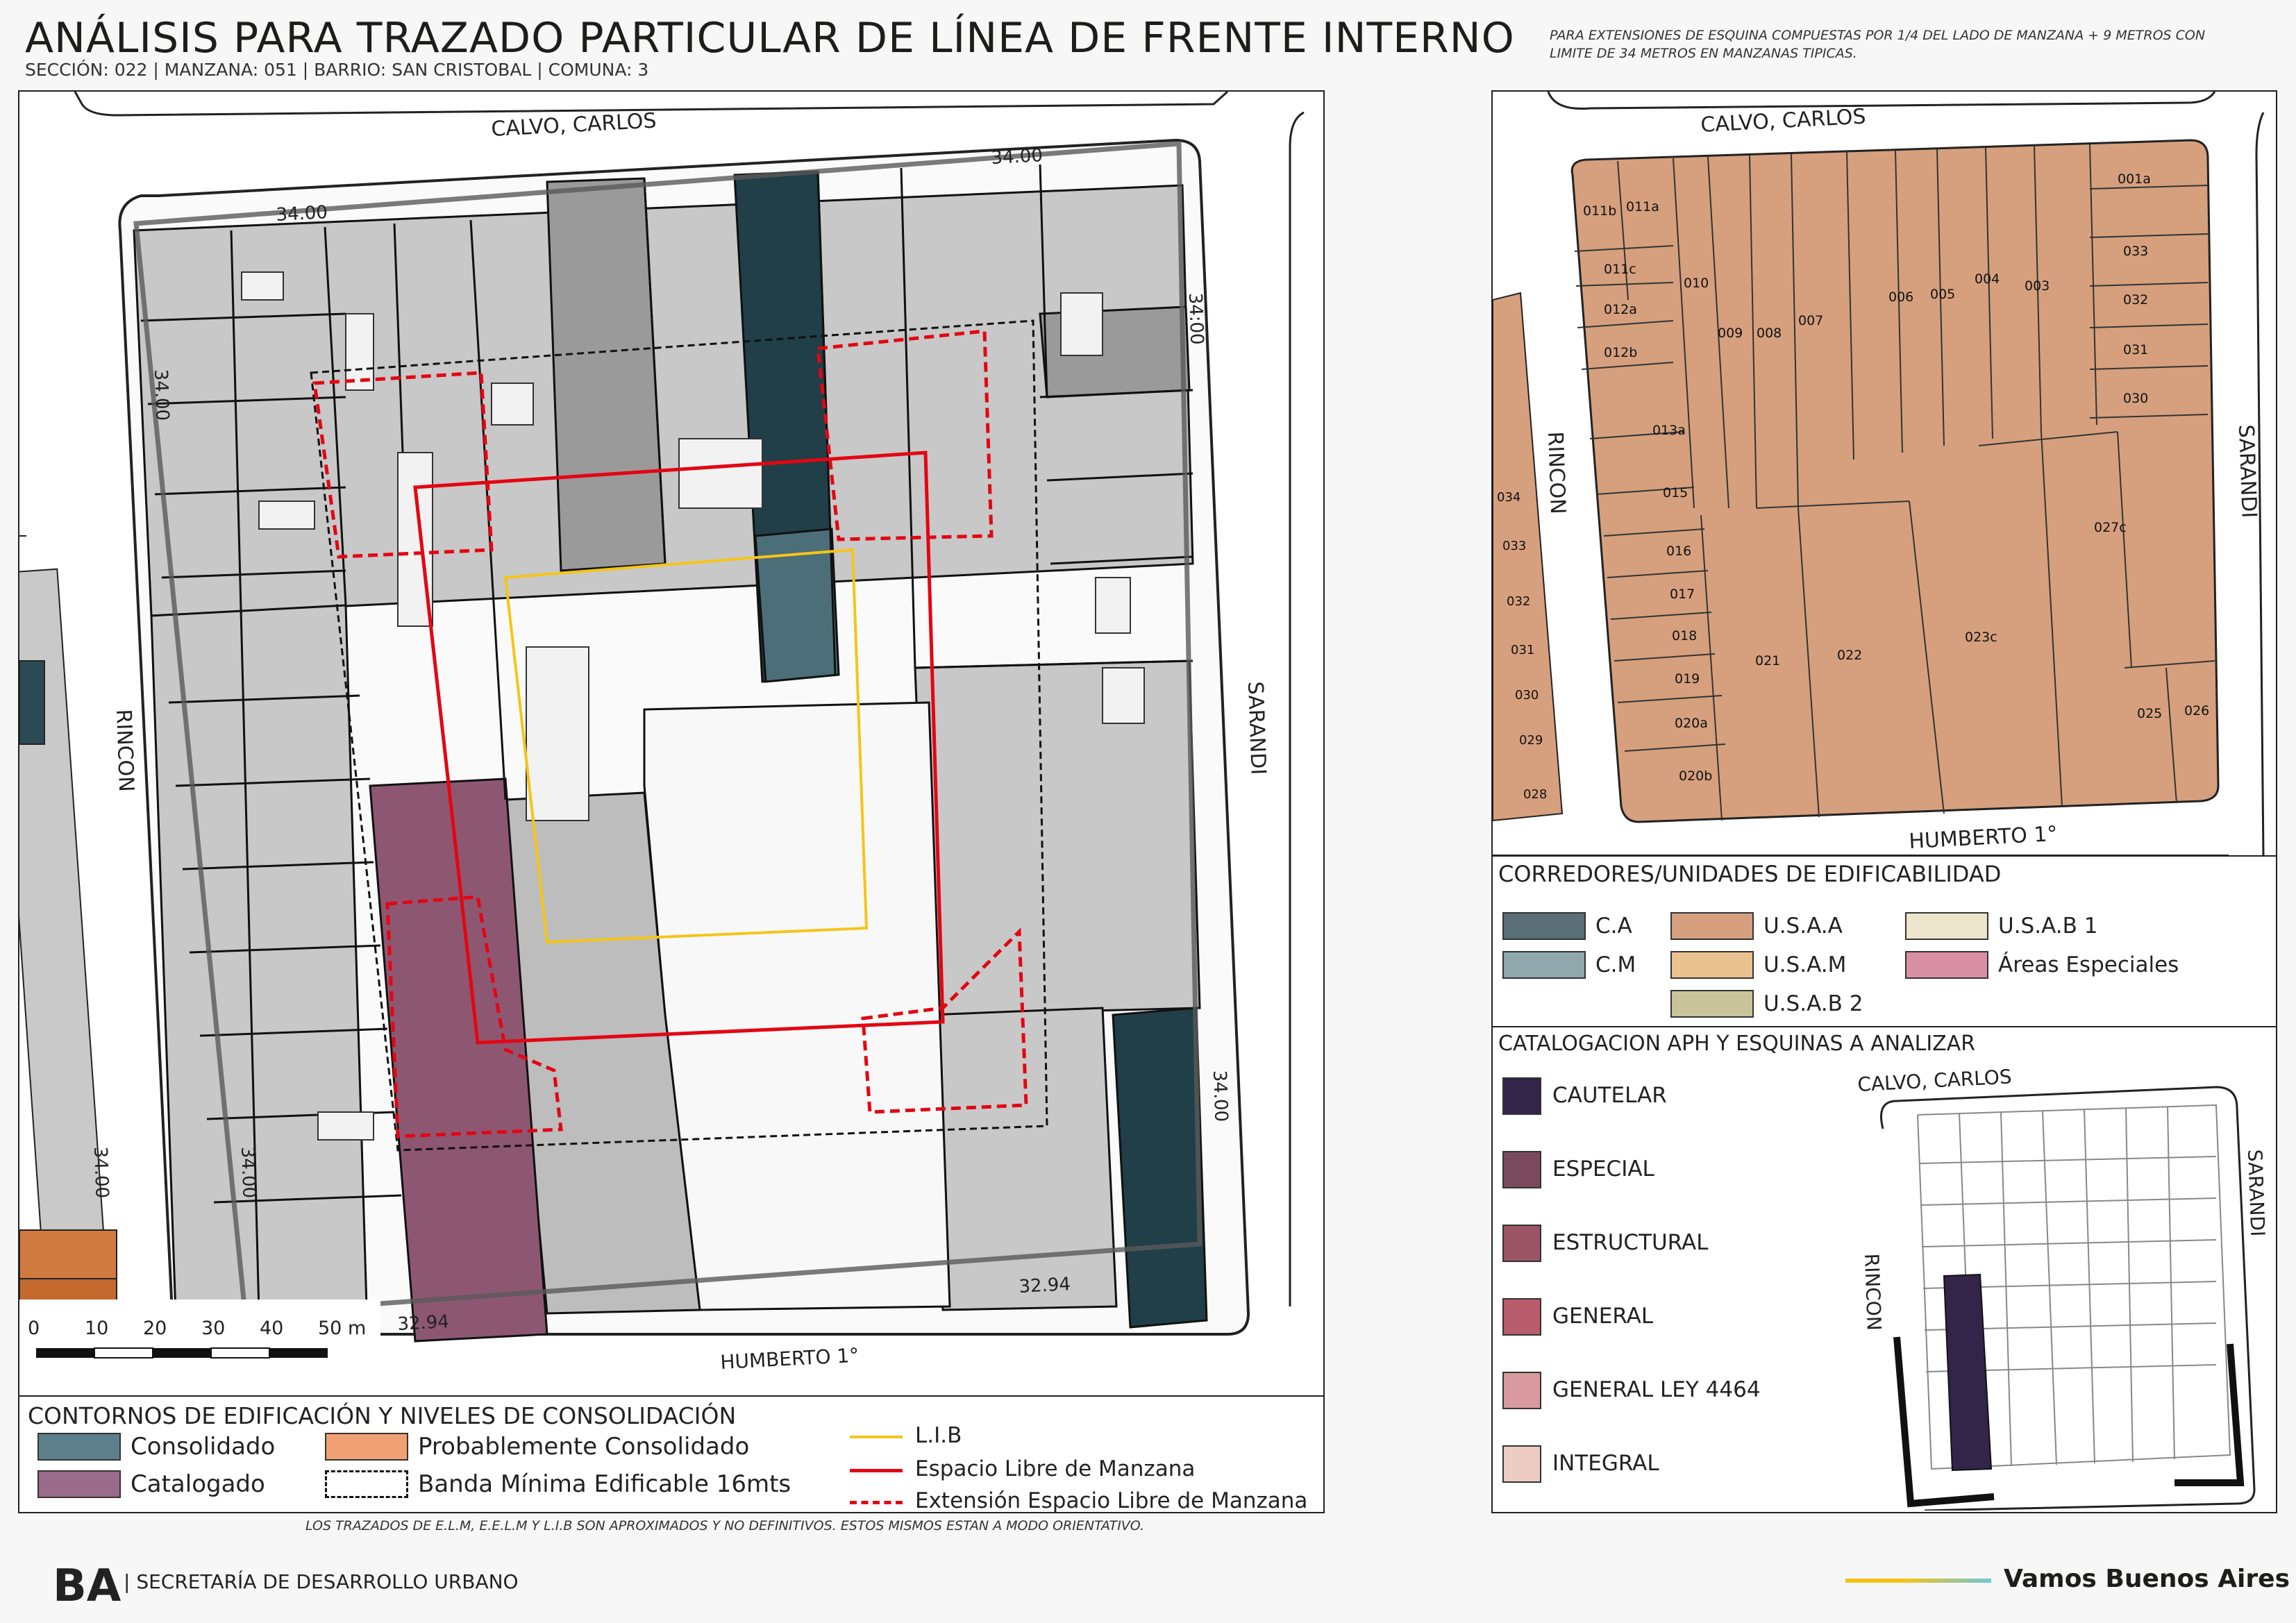 The width and height of the screenshot is (2296, 1623). Describe the element at coordinates (1767, 660) in the screenshot. I see `svg-text: 021` at that location.